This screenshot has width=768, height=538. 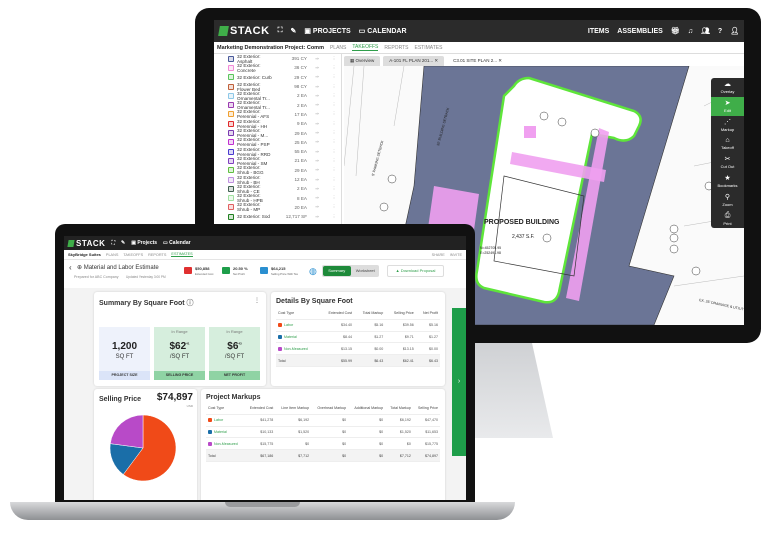 What do you see at coordinates (477, 61) in the screenshot?
I see `tab-plan-c301: C3.01 SITE PLAN 2... ✕` at bounding box center [477, 61].